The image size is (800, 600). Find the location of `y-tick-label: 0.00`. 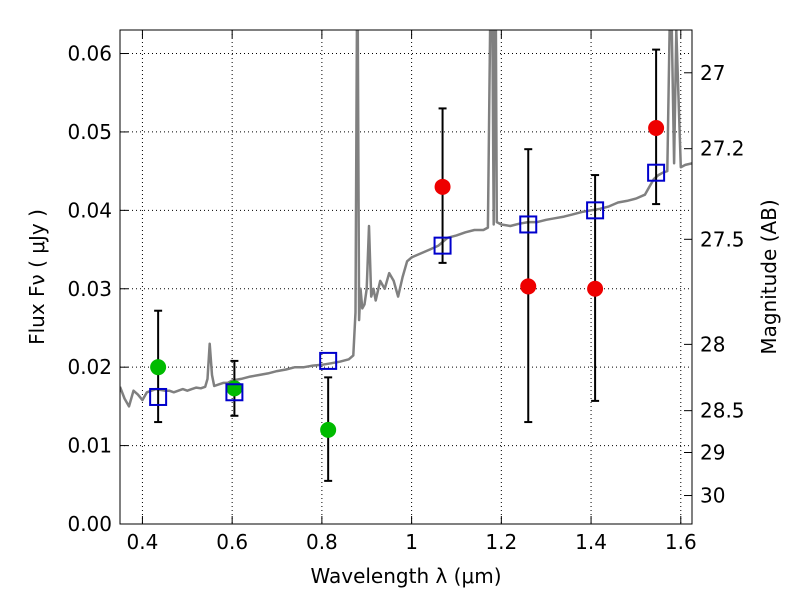

y-tick-label: 0.00 is located at coordinates (89, 524).